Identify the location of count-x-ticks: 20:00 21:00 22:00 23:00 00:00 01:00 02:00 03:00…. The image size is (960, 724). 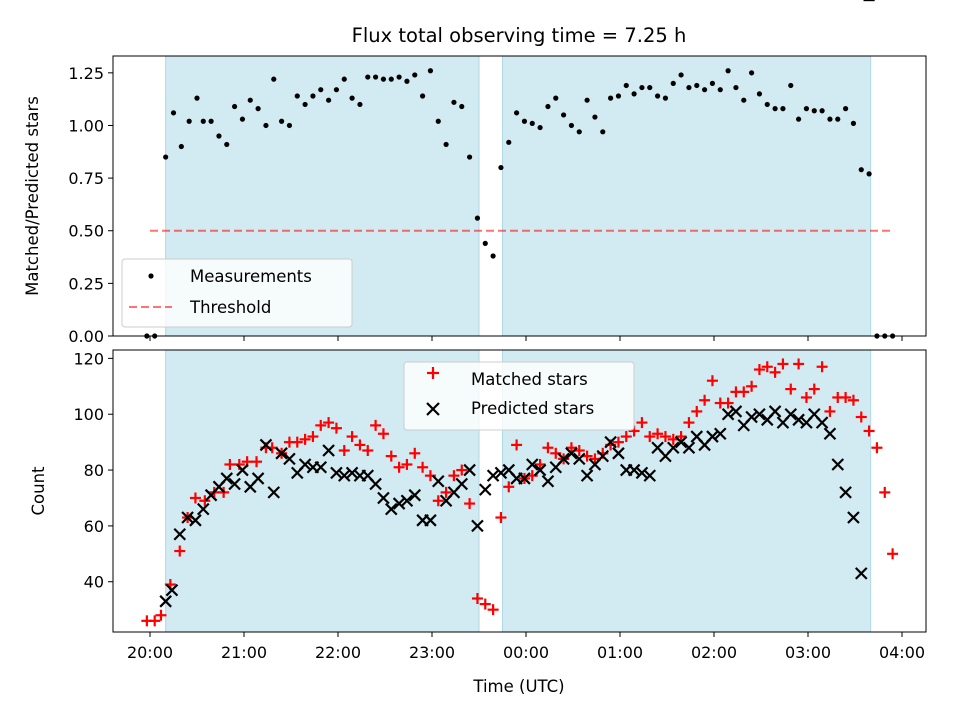
(526, 647).